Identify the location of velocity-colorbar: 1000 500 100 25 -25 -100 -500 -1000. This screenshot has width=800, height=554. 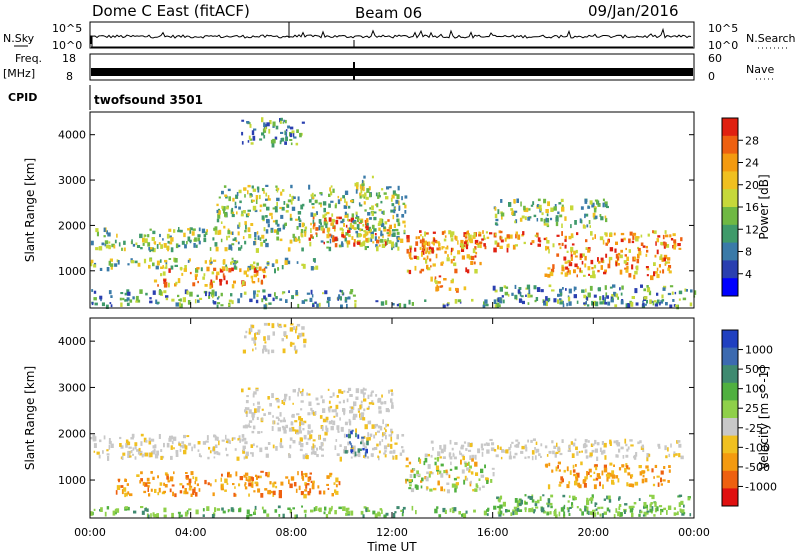
(749, 418).